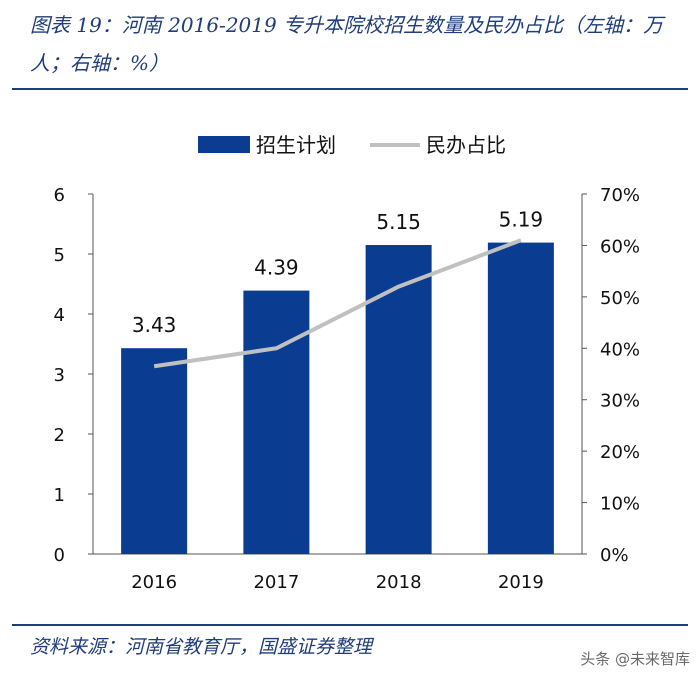  I want to click on watermark: 头条 @未来智库, so click(635, 659).